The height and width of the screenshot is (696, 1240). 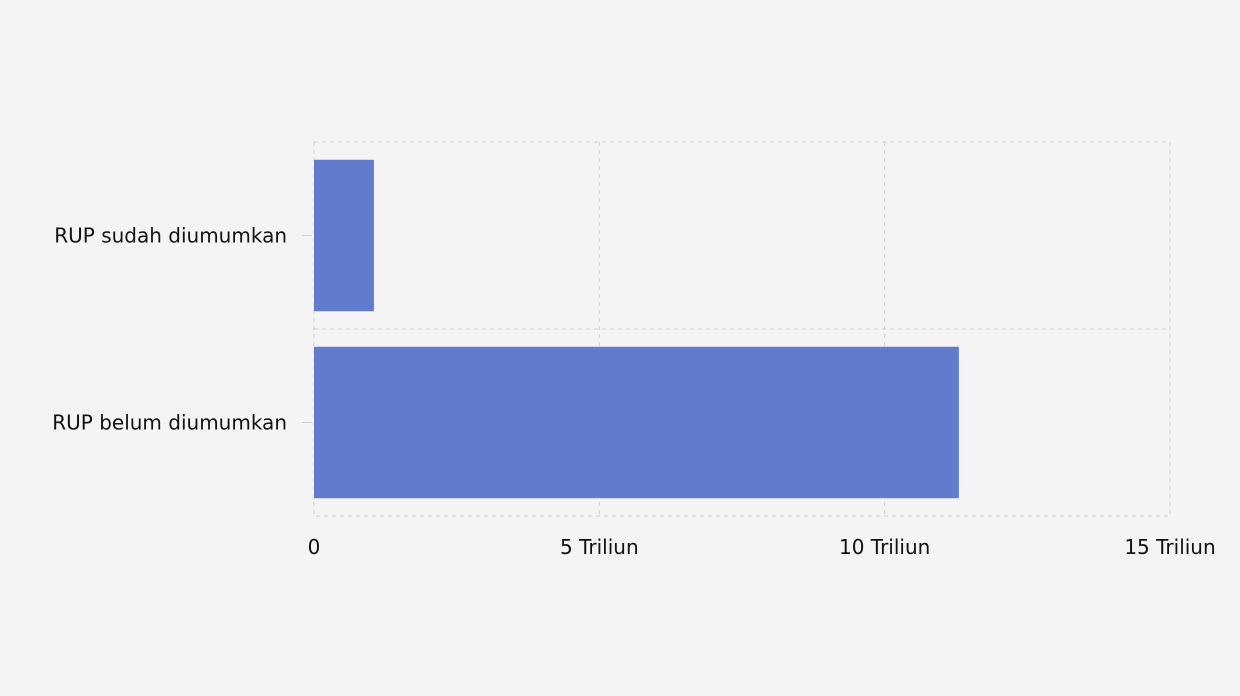 I want to click on x-axis: 0 5 Triliun 10 Triliun 15 Triliun, so click(x=762, y=547).